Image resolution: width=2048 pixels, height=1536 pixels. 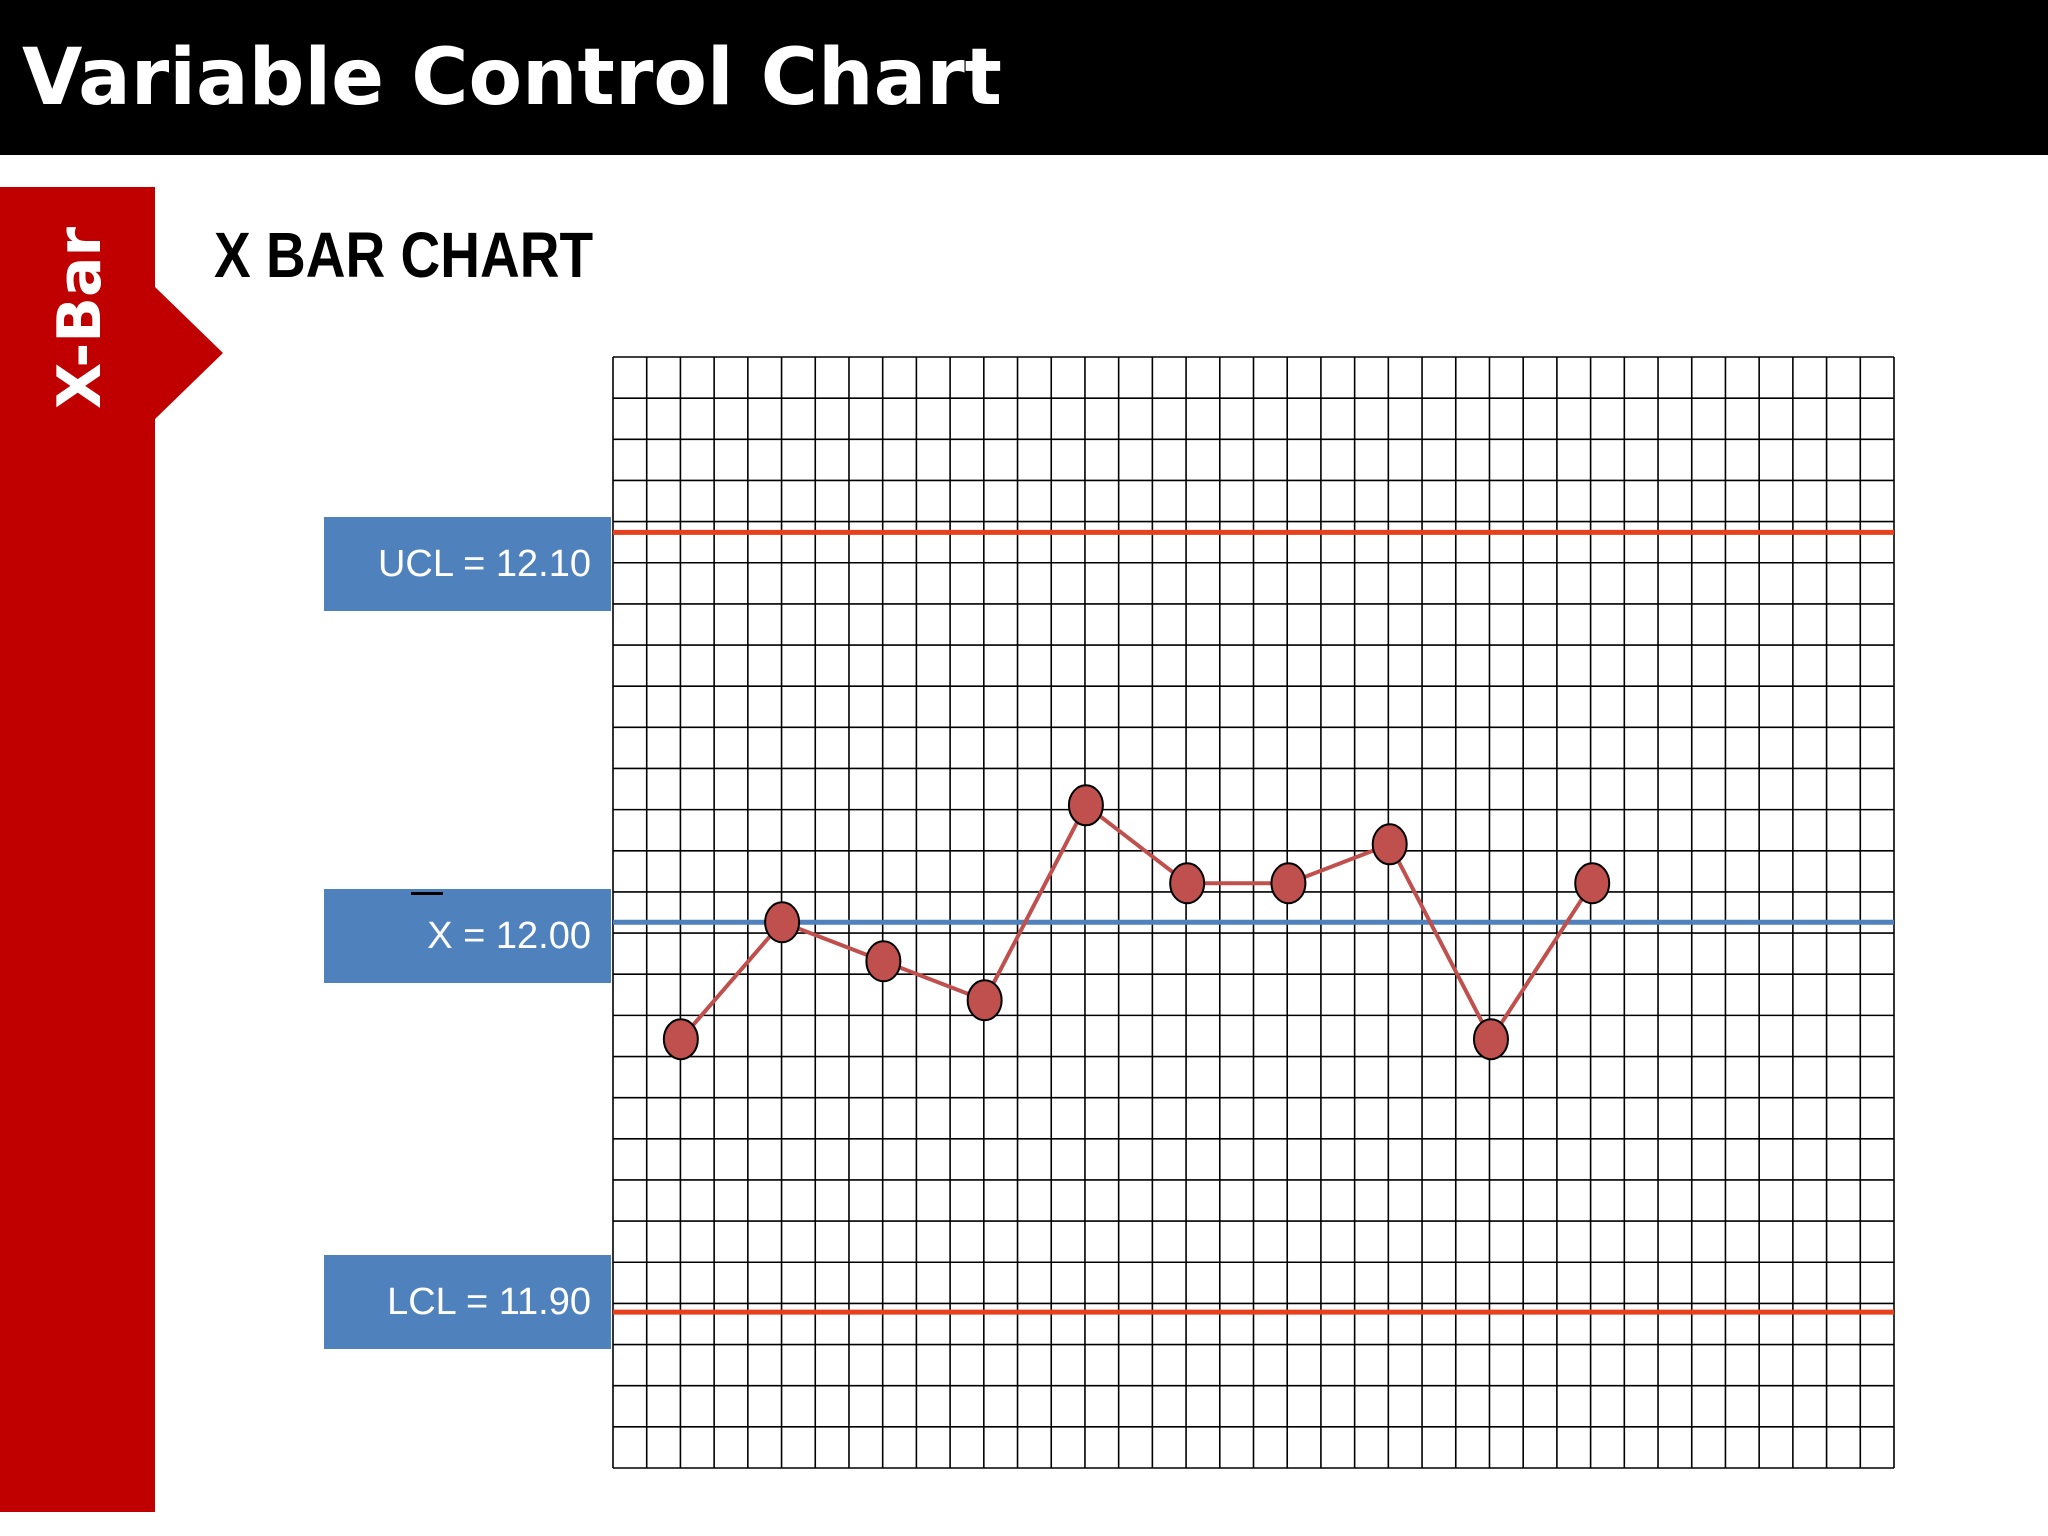 What do you see at coordinates (509, 936) in the screenshot?
I see `center-line-label: X = 12.00` at bounding box center [509, 936].